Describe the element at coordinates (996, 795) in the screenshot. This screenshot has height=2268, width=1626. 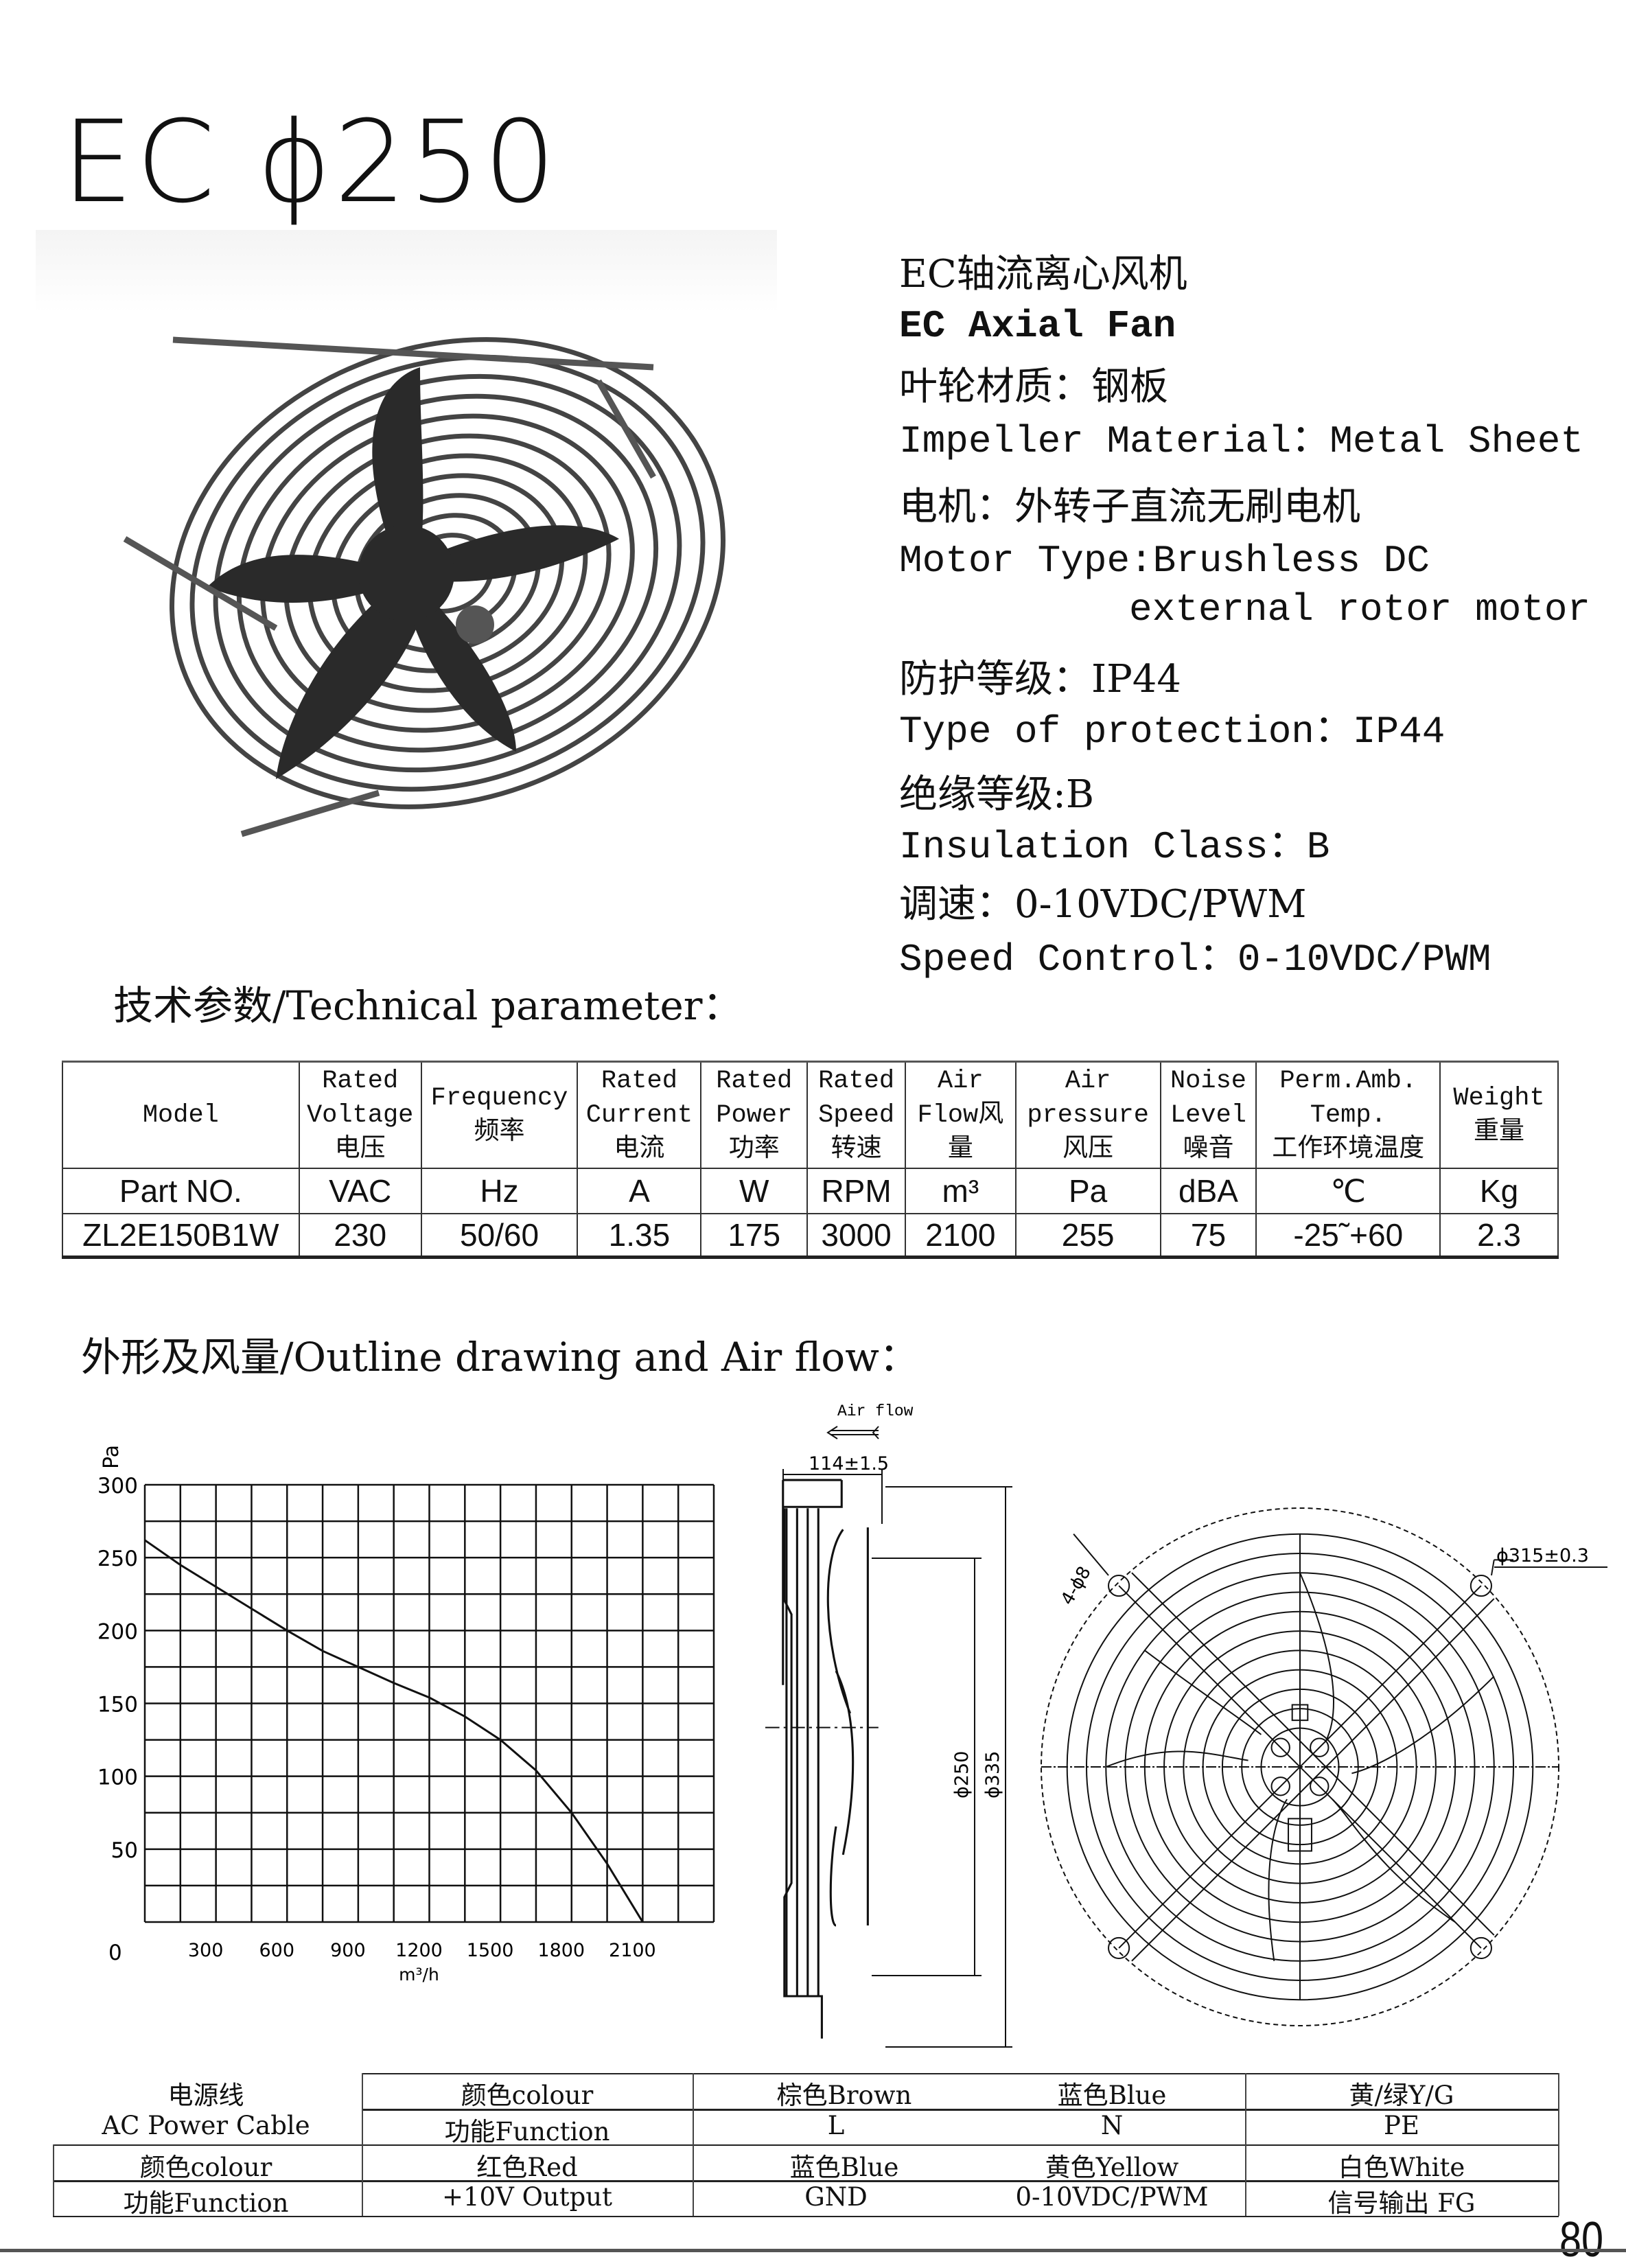
I see `spec-insulation-cn: 绝缘等级:B` at that location.